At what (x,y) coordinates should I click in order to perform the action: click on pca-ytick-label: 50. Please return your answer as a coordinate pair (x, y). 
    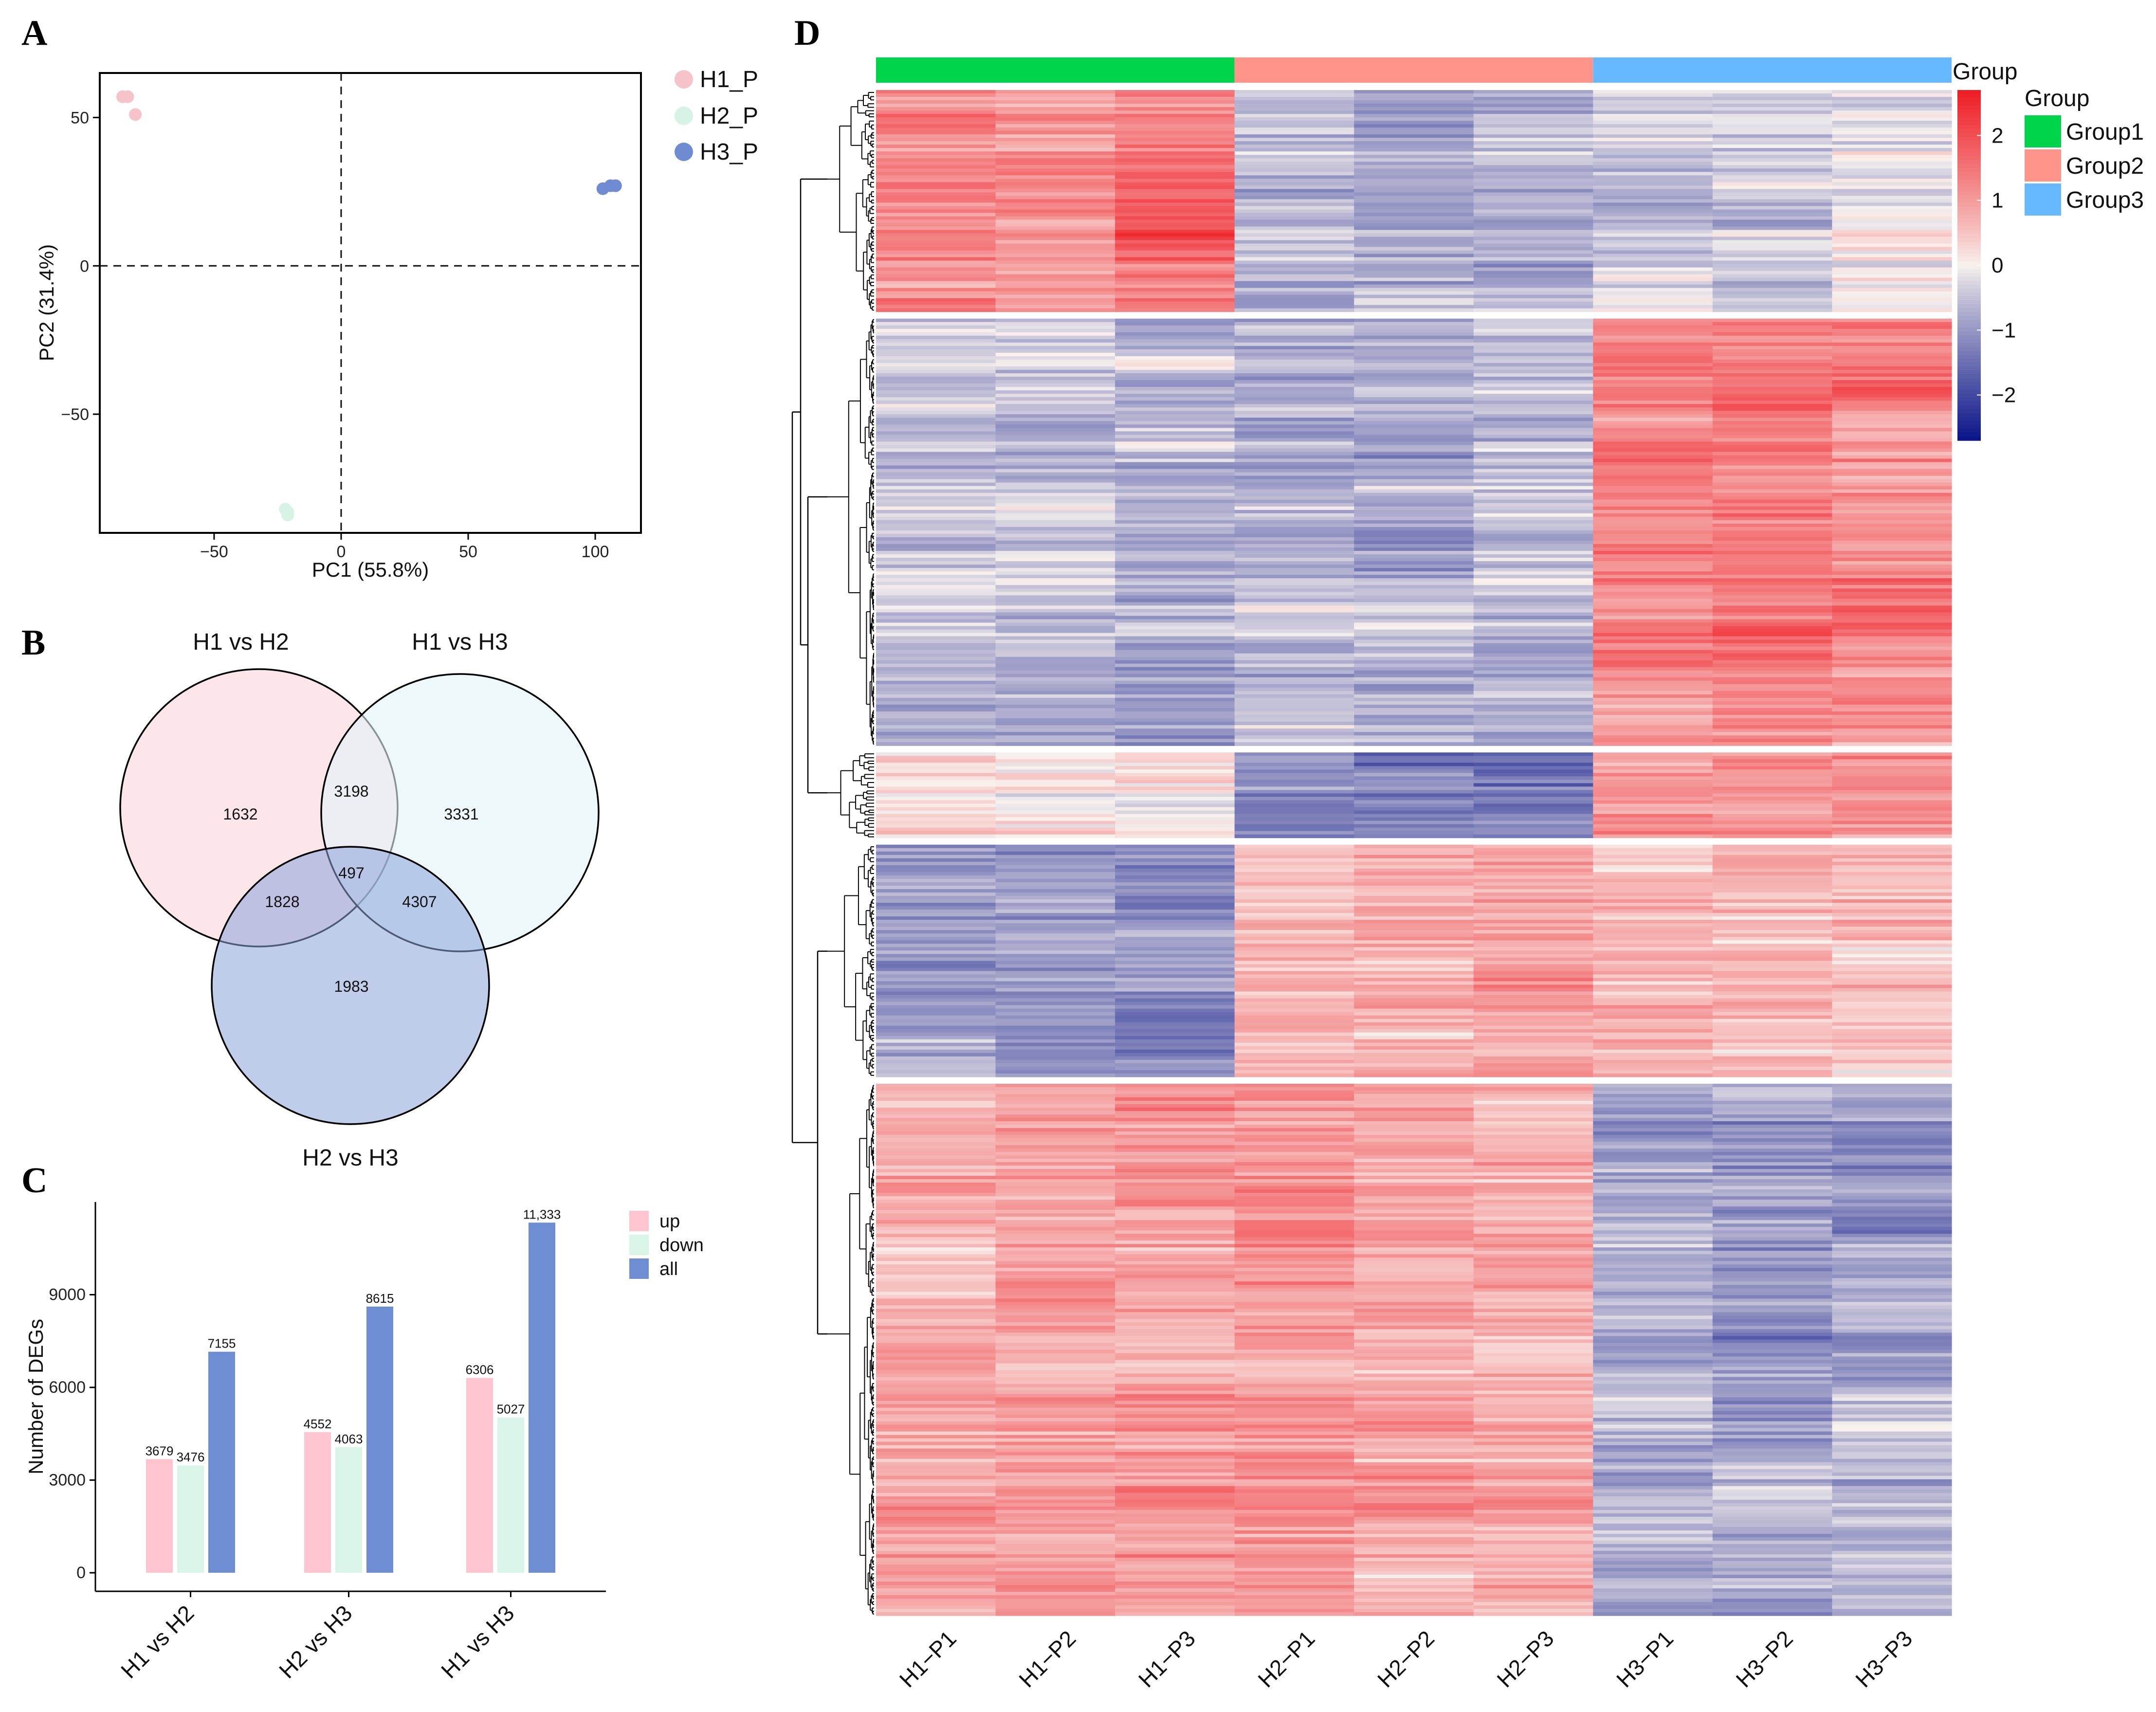
    Looking at the image, I should click on (80, 118).